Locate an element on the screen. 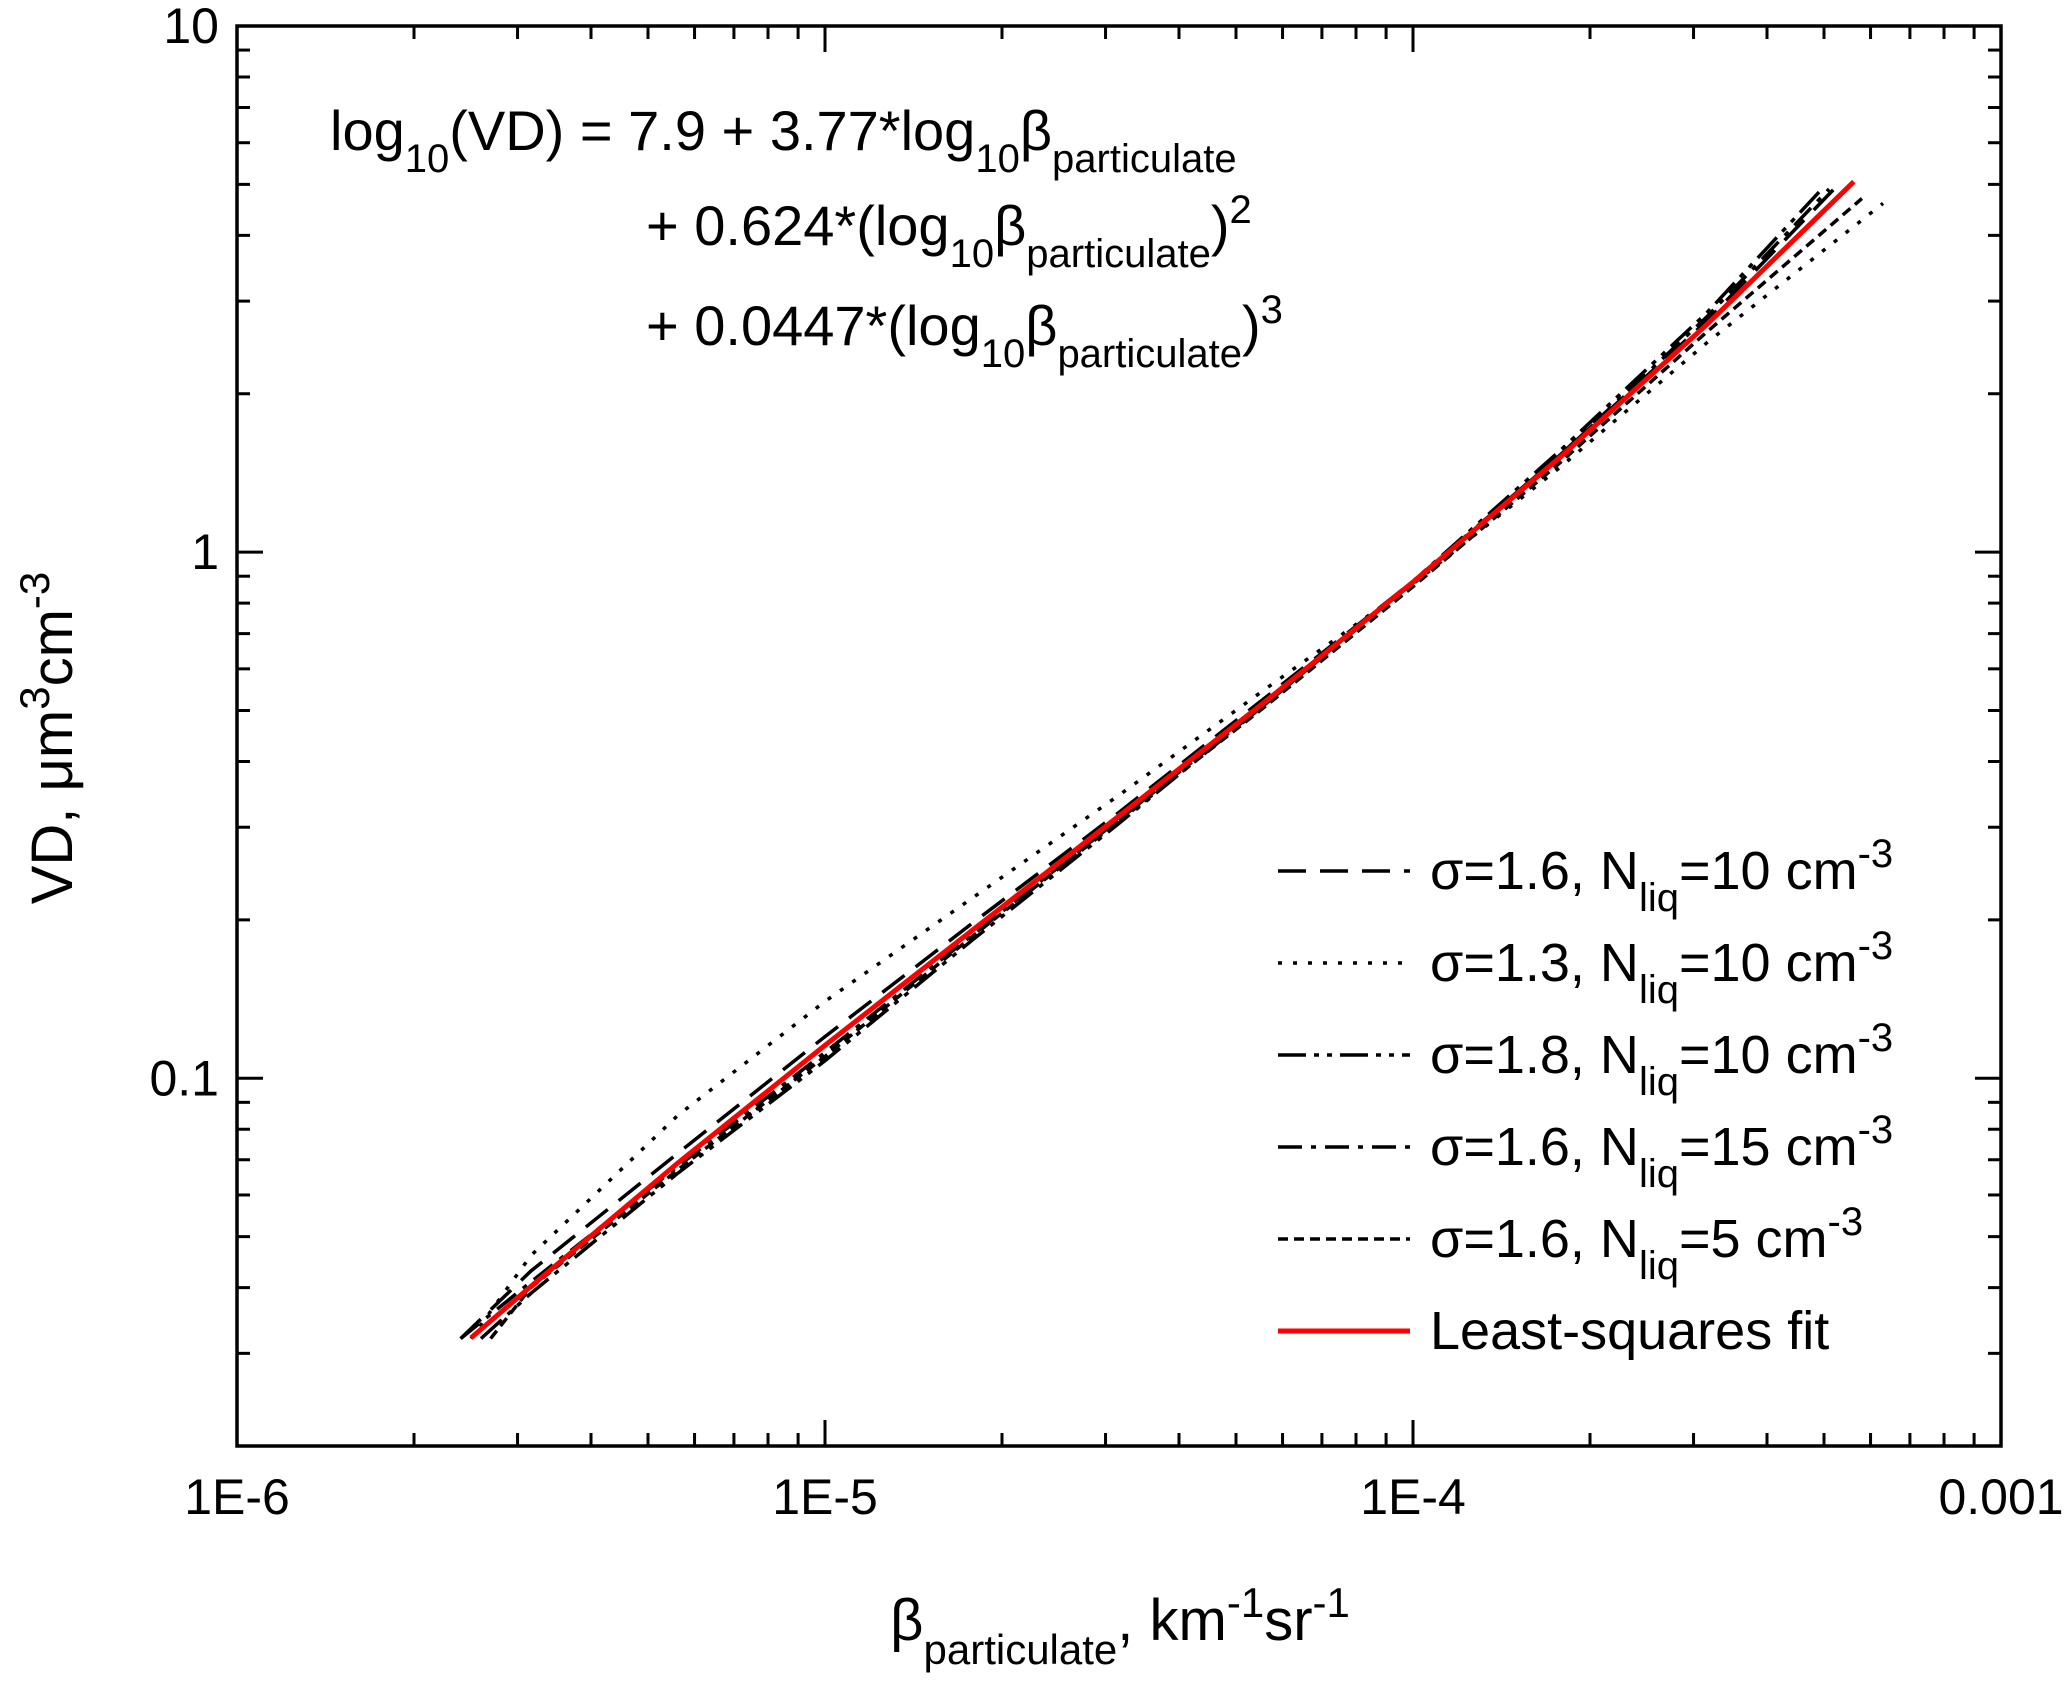 The image size is (2067, 1689). x-label-part: , km is located at coordinates (1172, 1620).